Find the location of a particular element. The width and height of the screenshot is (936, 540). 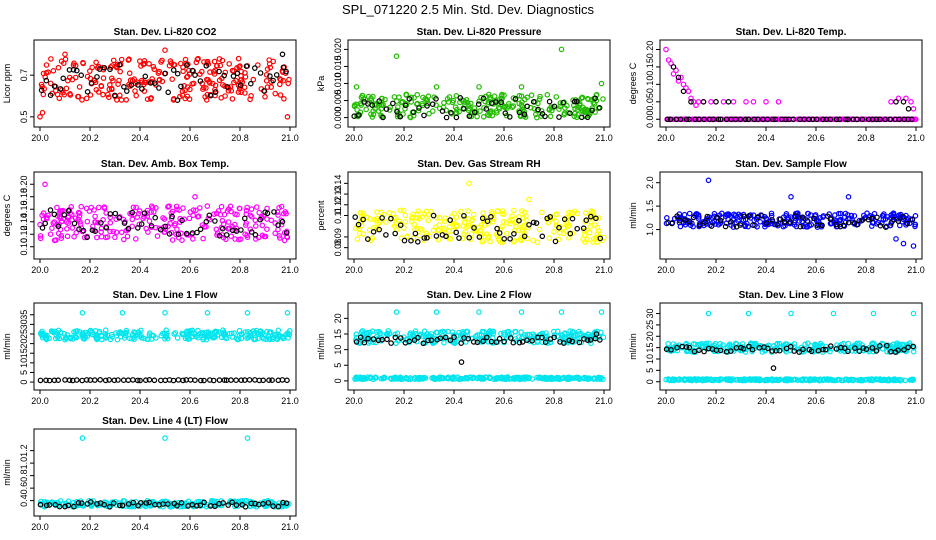

y-tick-label: 5 is located at coordinates (338, 365).